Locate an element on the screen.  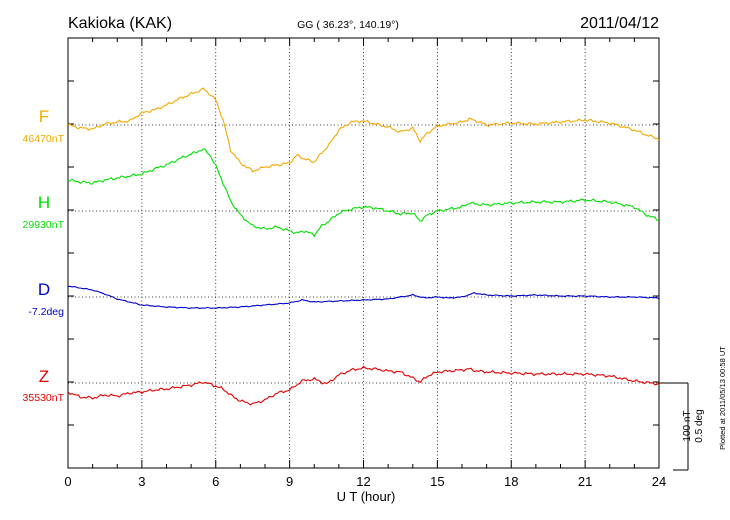
trace-z is located at coordinates (363, 385).